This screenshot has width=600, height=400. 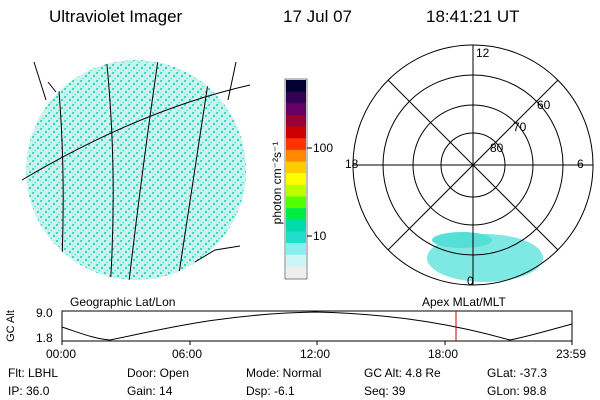 What do you see at coordinates (315, 354) in the screenshot?
I see `time-tick-1200: 12:00` at bounding box center [315, 354].